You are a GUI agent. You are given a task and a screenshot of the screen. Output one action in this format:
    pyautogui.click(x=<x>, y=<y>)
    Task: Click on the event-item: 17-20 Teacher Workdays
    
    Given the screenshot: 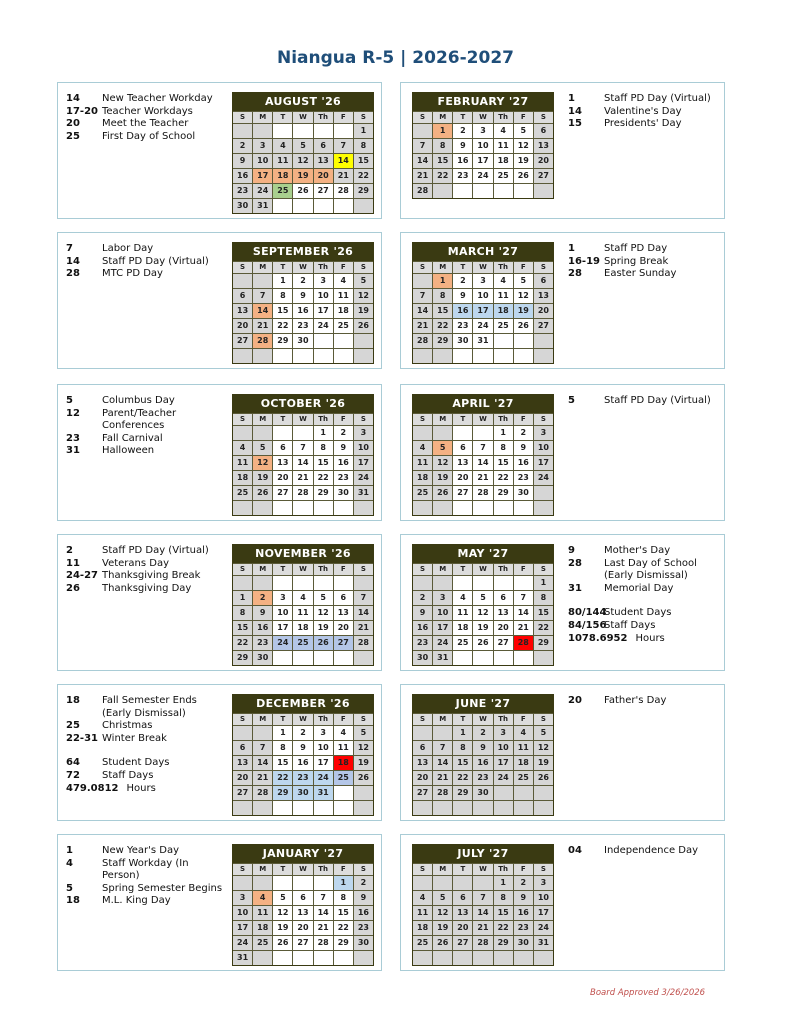 What is the action you would take?
    pyautogui.click(x=139, y=112)
    